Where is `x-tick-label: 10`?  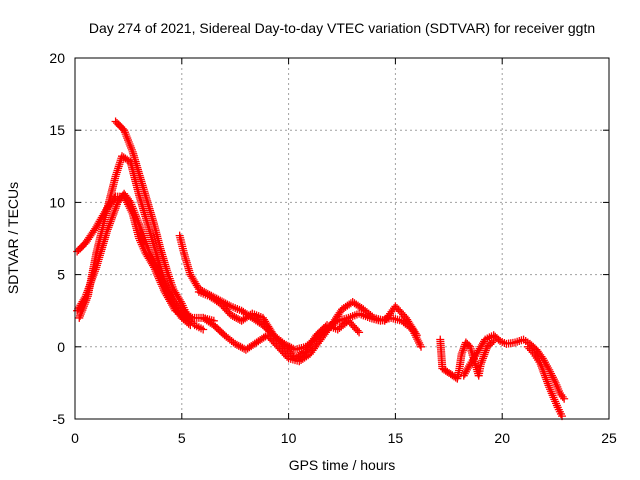
x-tick-label: 10 is located at coordinates (289, 438).